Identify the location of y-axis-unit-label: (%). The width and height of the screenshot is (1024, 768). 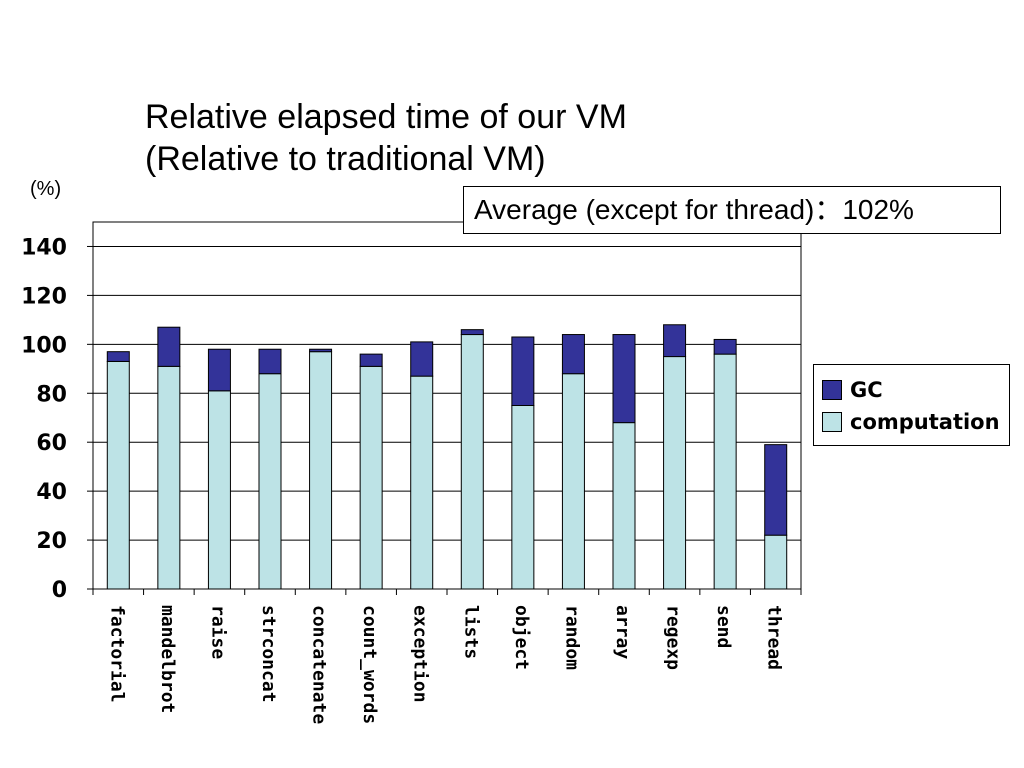
(46, 189).